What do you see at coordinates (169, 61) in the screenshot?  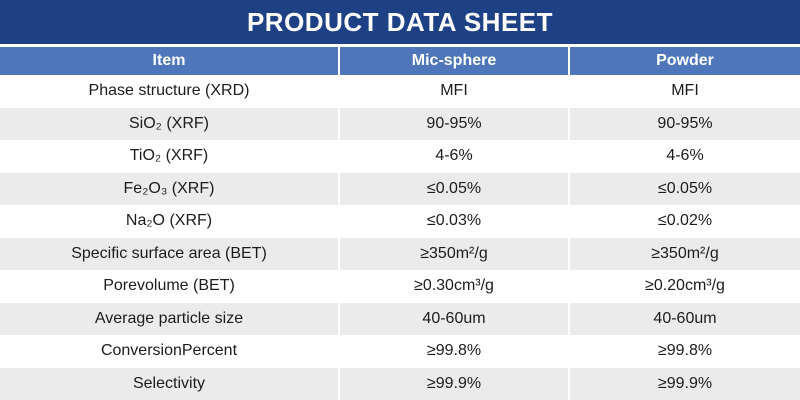 I see `column-header-item: Item` at bounding box center [169, 61].